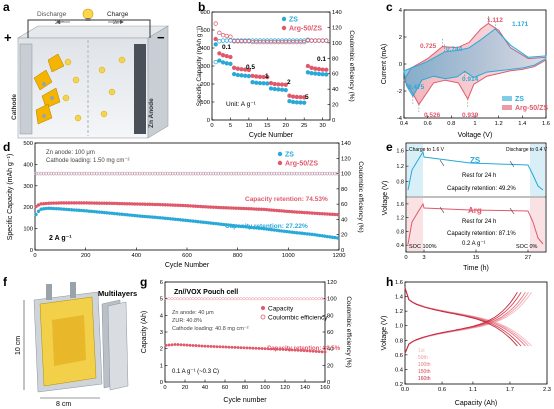 This screenshot has height=409, width=554. What do you see at coordinates (201, 7) in the screenshot?
I see `panel-b-letter: b` at bounding box center [201, 7].